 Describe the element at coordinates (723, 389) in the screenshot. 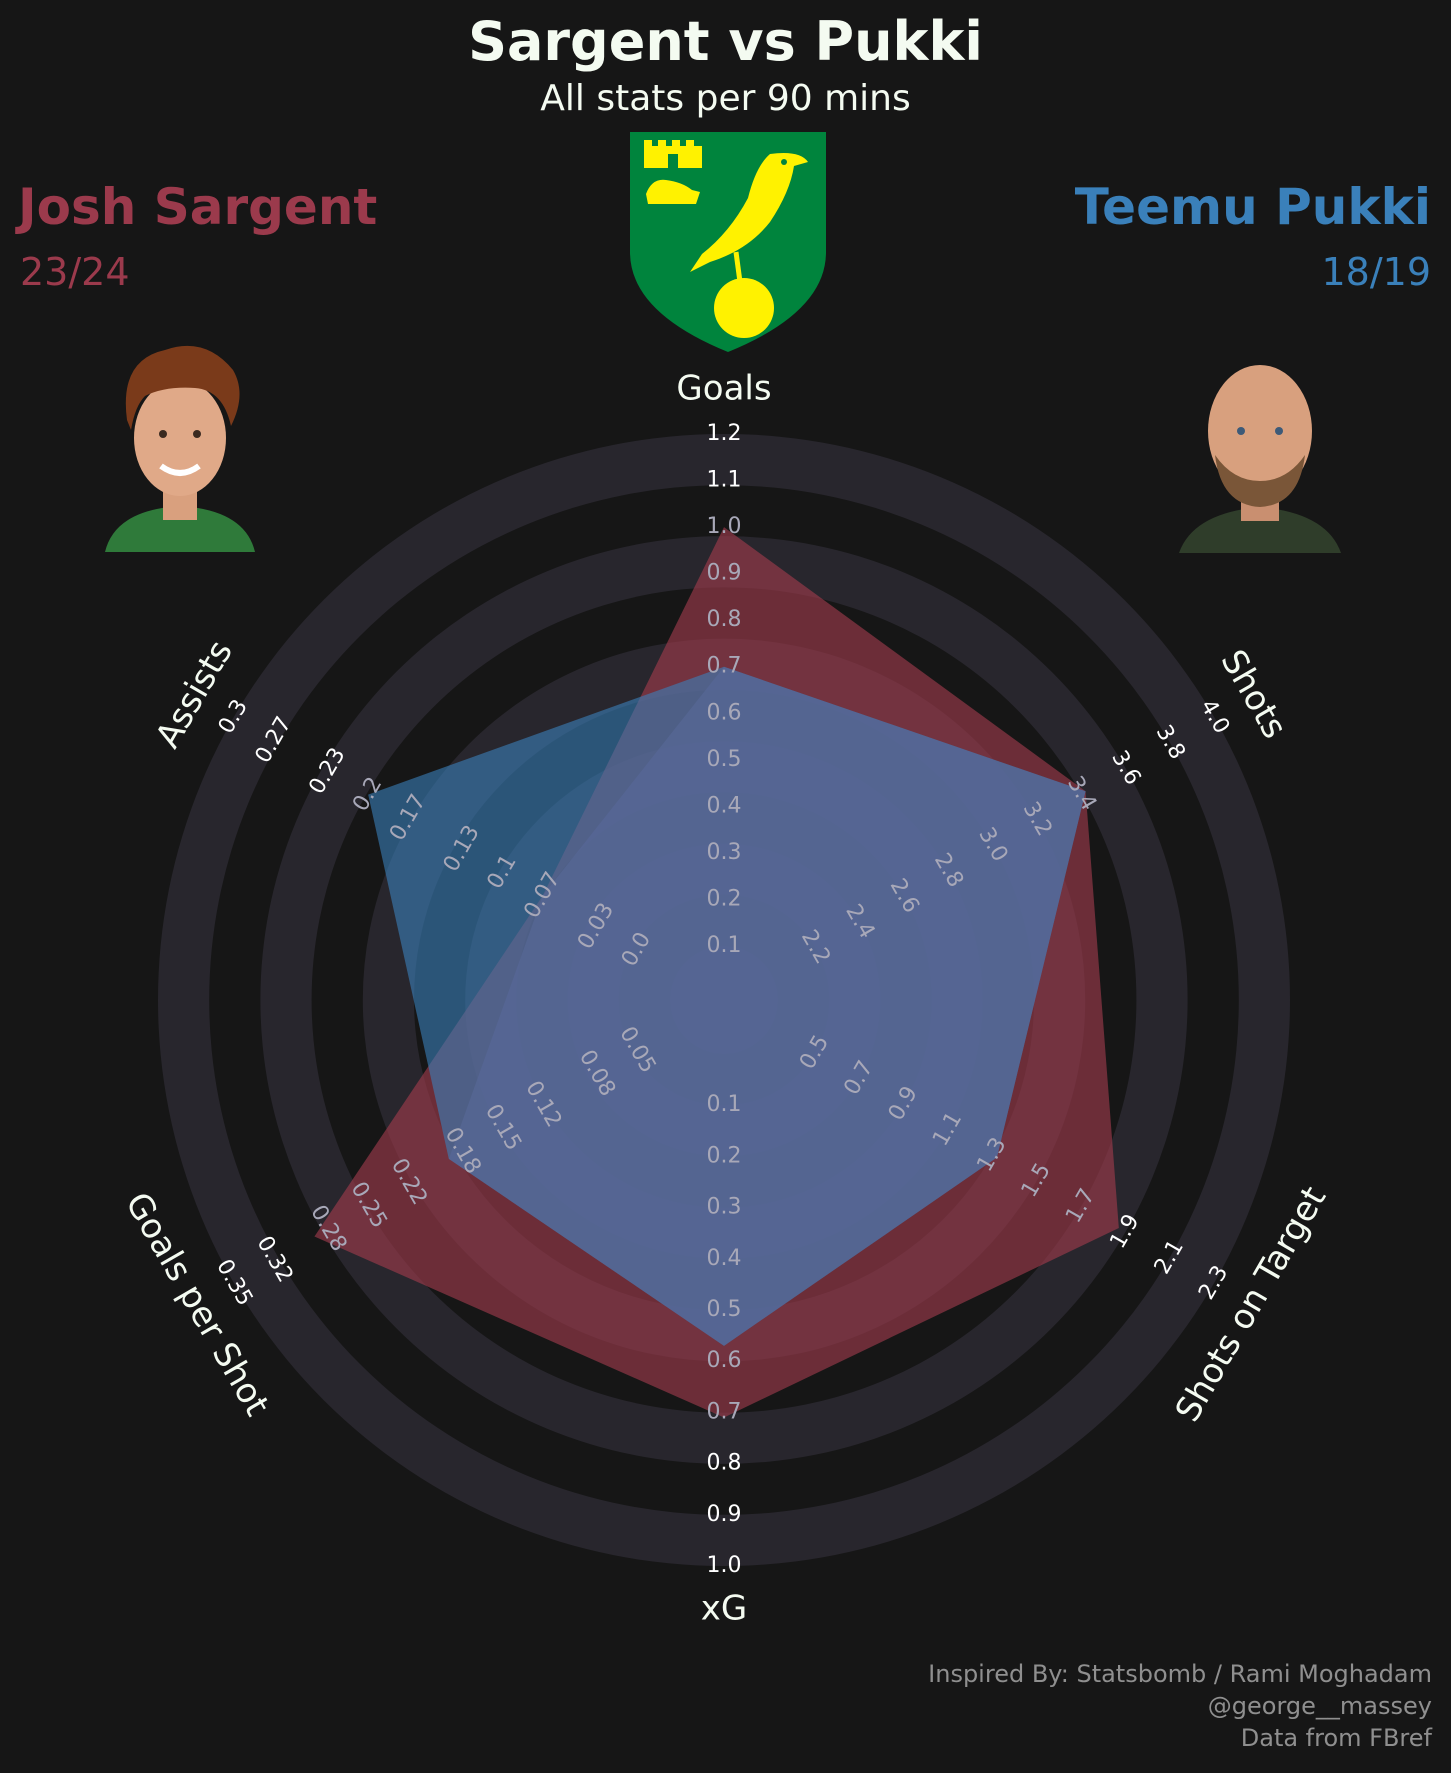

I see `radar-axis-label: Goals` at that location.